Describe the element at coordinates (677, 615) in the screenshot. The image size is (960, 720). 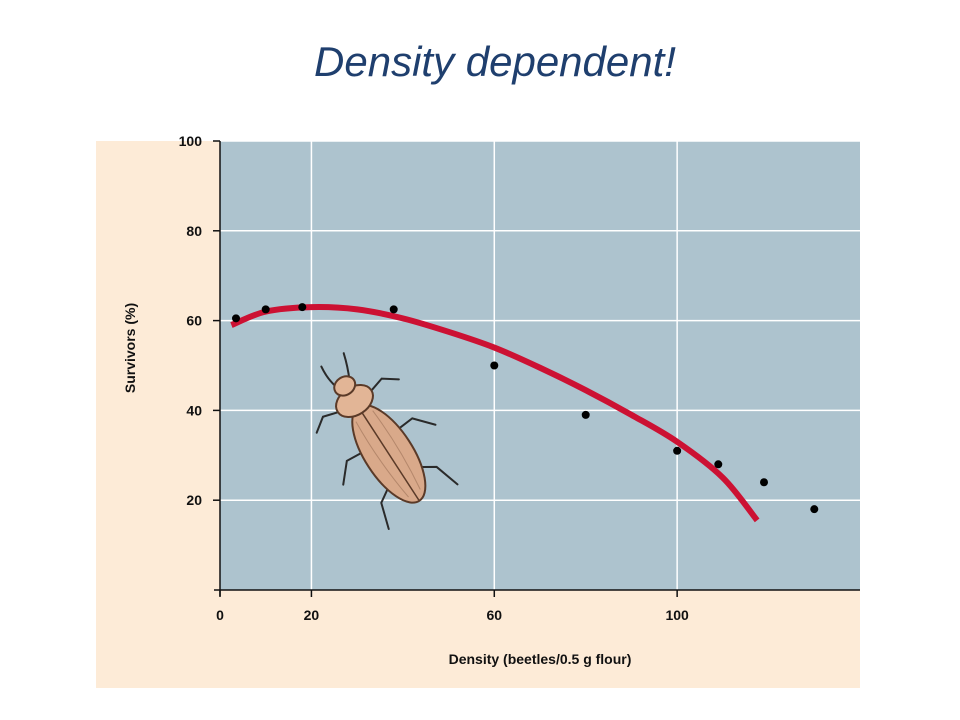
I see `x-tick-label: 100` at that location.